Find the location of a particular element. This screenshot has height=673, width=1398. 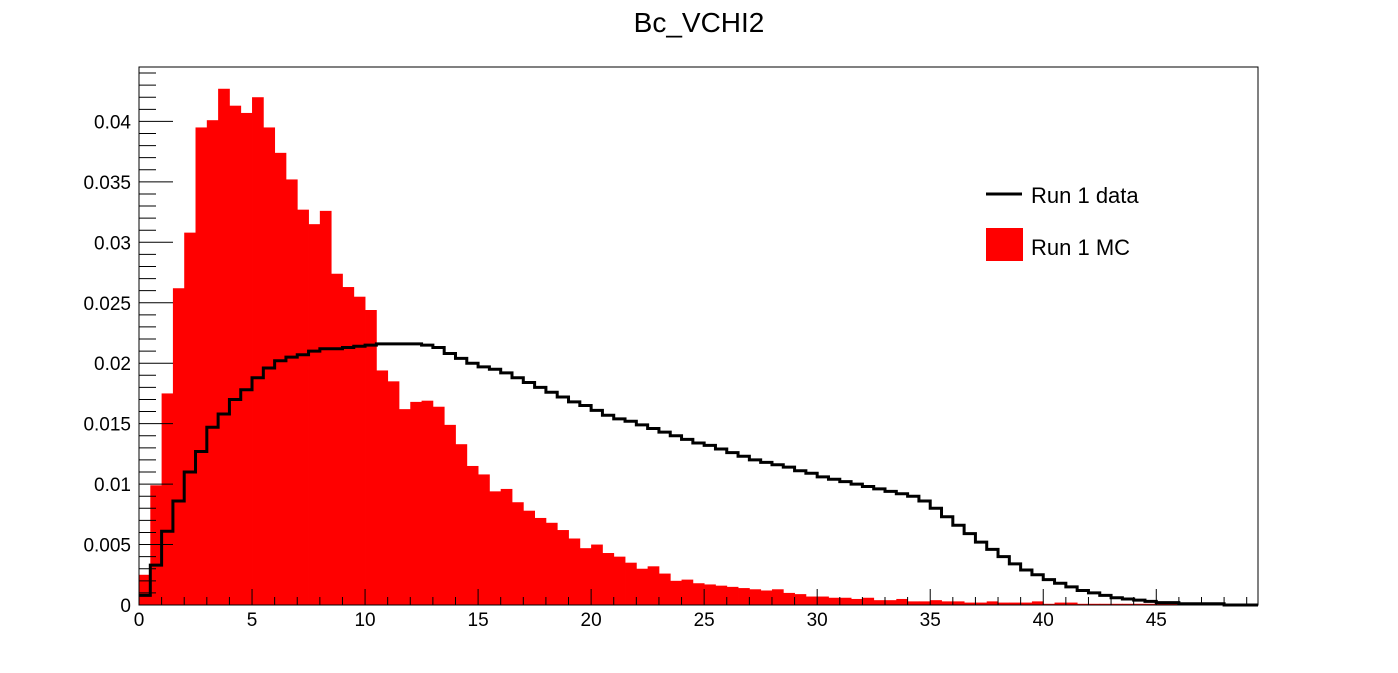

x-axis: 0 5 10 15 20 25 30 35 40 45 is located at coordinates (691, 610).